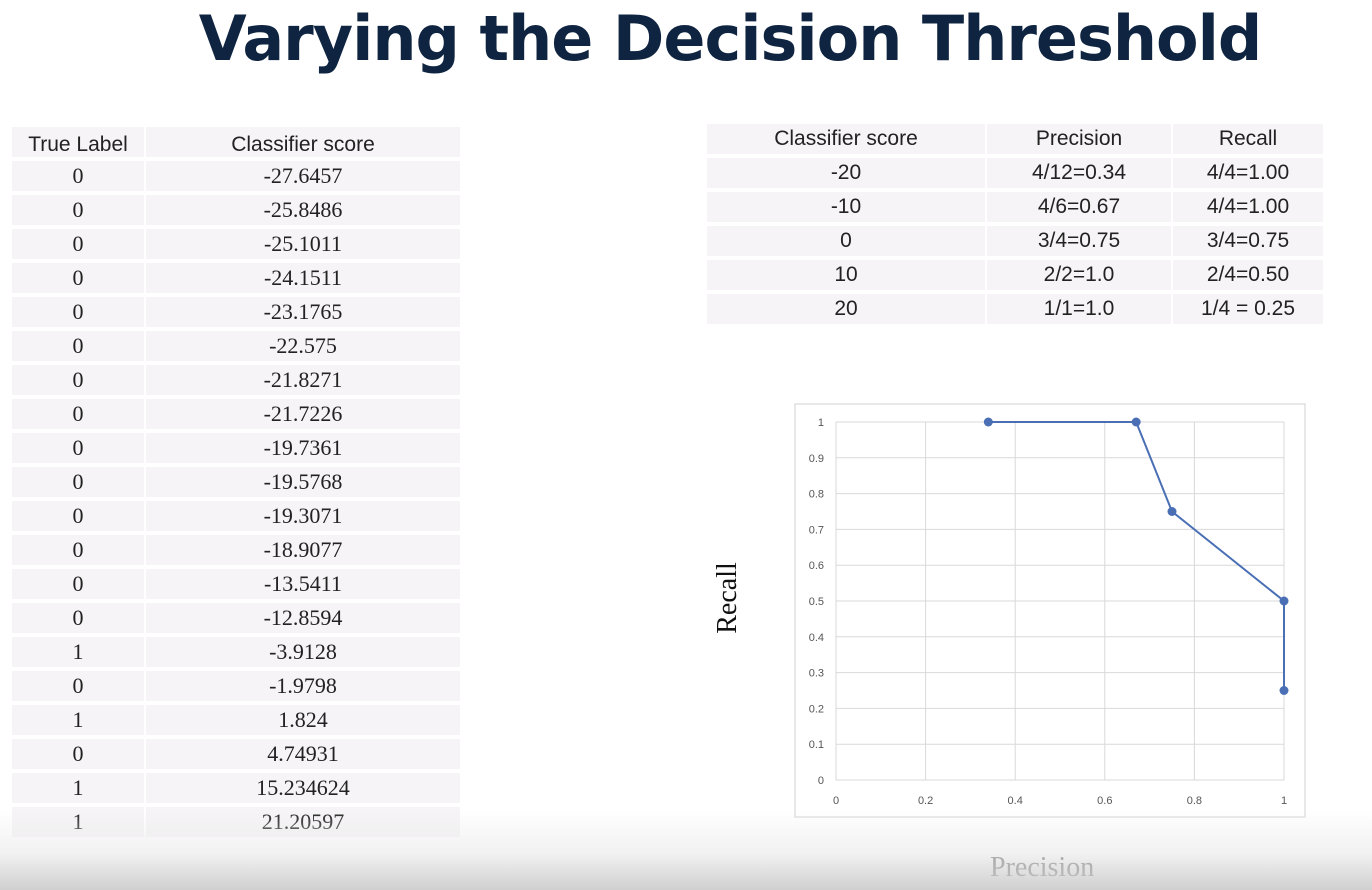  I want to click on threshold-table-header: Classifier score Precision Recall, so click(1015, 139).